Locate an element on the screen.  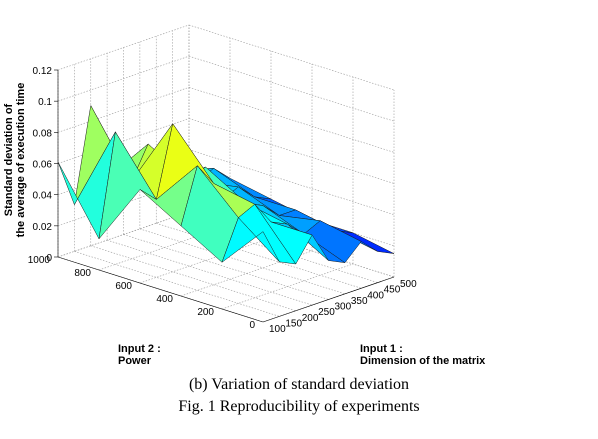
x-tick-label: 150 is located at coordinates (293, 323).